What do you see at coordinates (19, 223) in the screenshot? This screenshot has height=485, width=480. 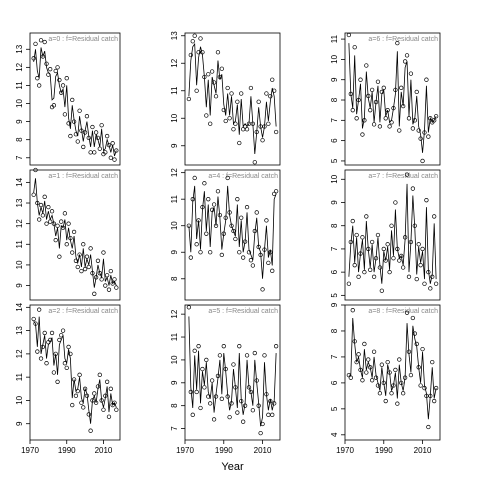 I see `y-tick-label: 12` at bounding box center [19, 223].